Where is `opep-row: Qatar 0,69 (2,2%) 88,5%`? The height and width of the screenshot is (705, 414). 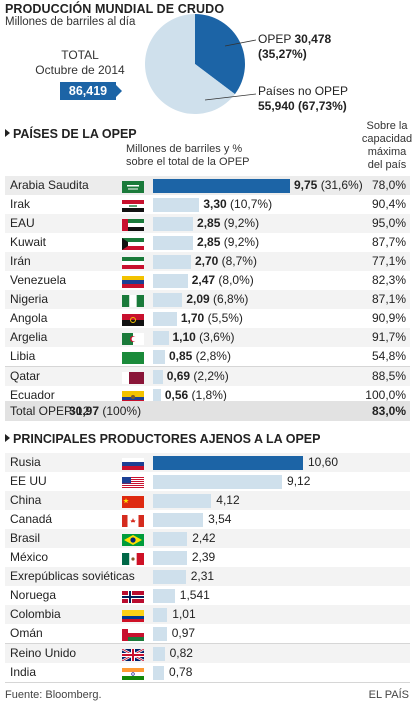 opep-row: Qatar 0,69 (2,2%) 88,5% is located at coordinates (207, 376).